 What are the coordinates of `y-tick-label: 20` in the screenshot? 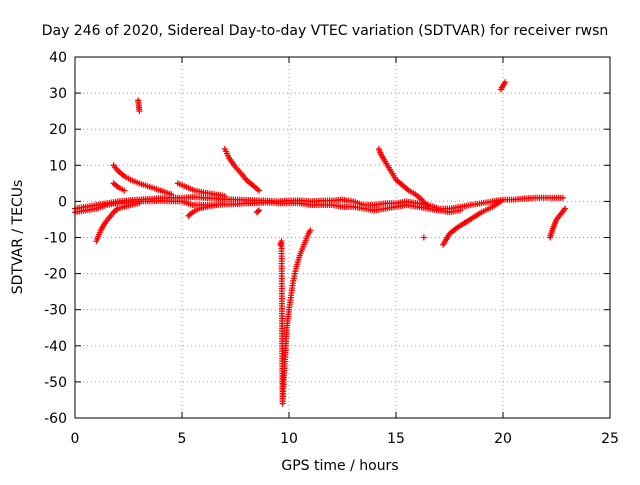 It's located at (58, 130).